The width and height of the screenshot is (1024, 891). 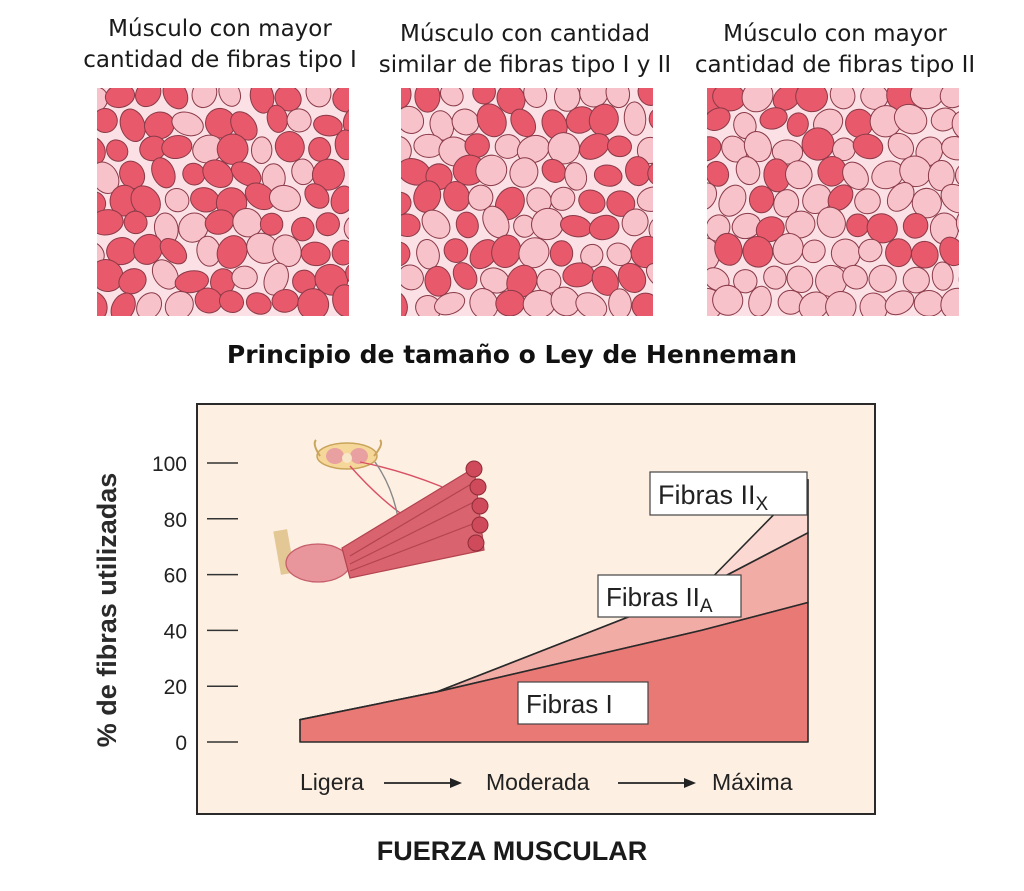 What do you see at coordinates (381, 521) in the screenshot?
I see `muscle-fascicle-icon` at bounding box center [381, 521].